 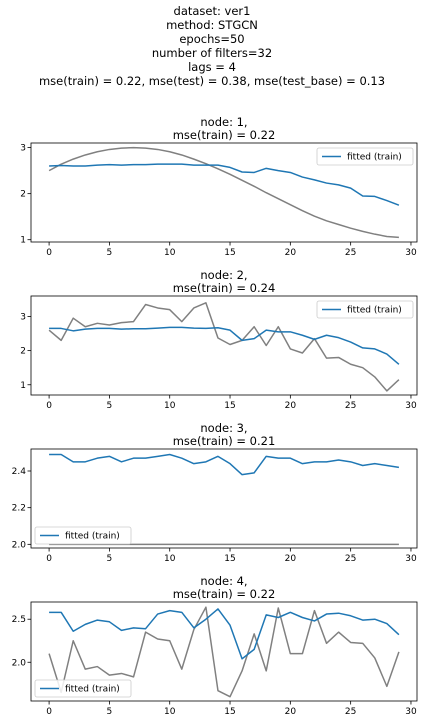 I want to click on y-tick-label: 2.5, so click(x=19, y=620).